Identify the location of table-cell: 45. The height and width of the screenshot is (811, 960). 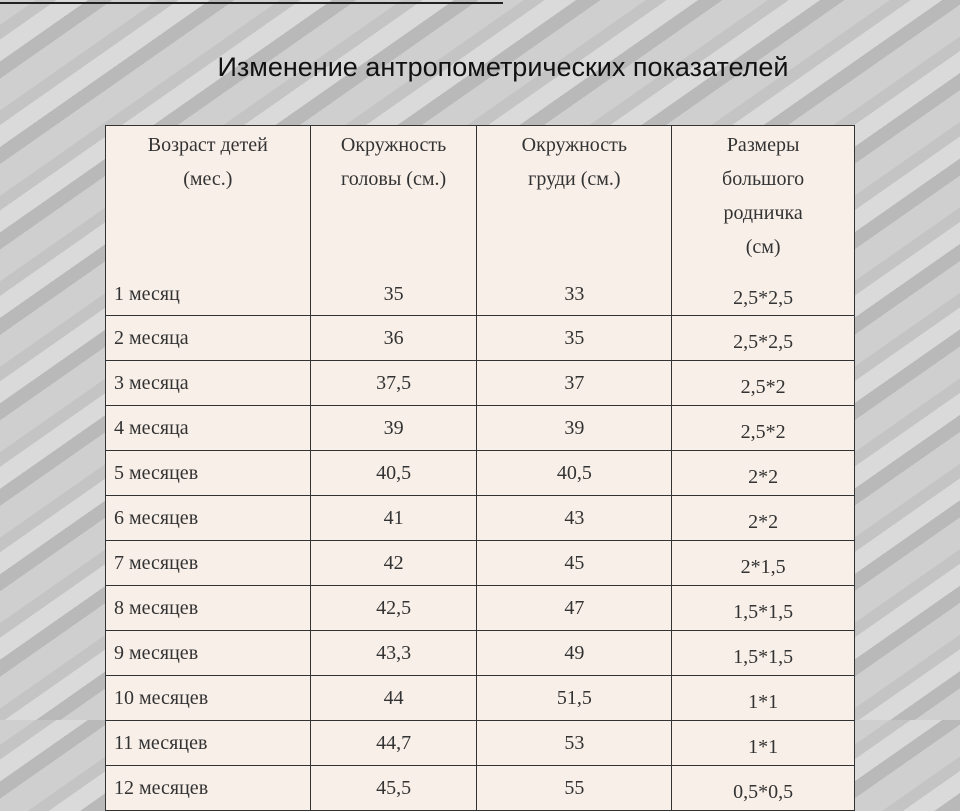
(574, 563).